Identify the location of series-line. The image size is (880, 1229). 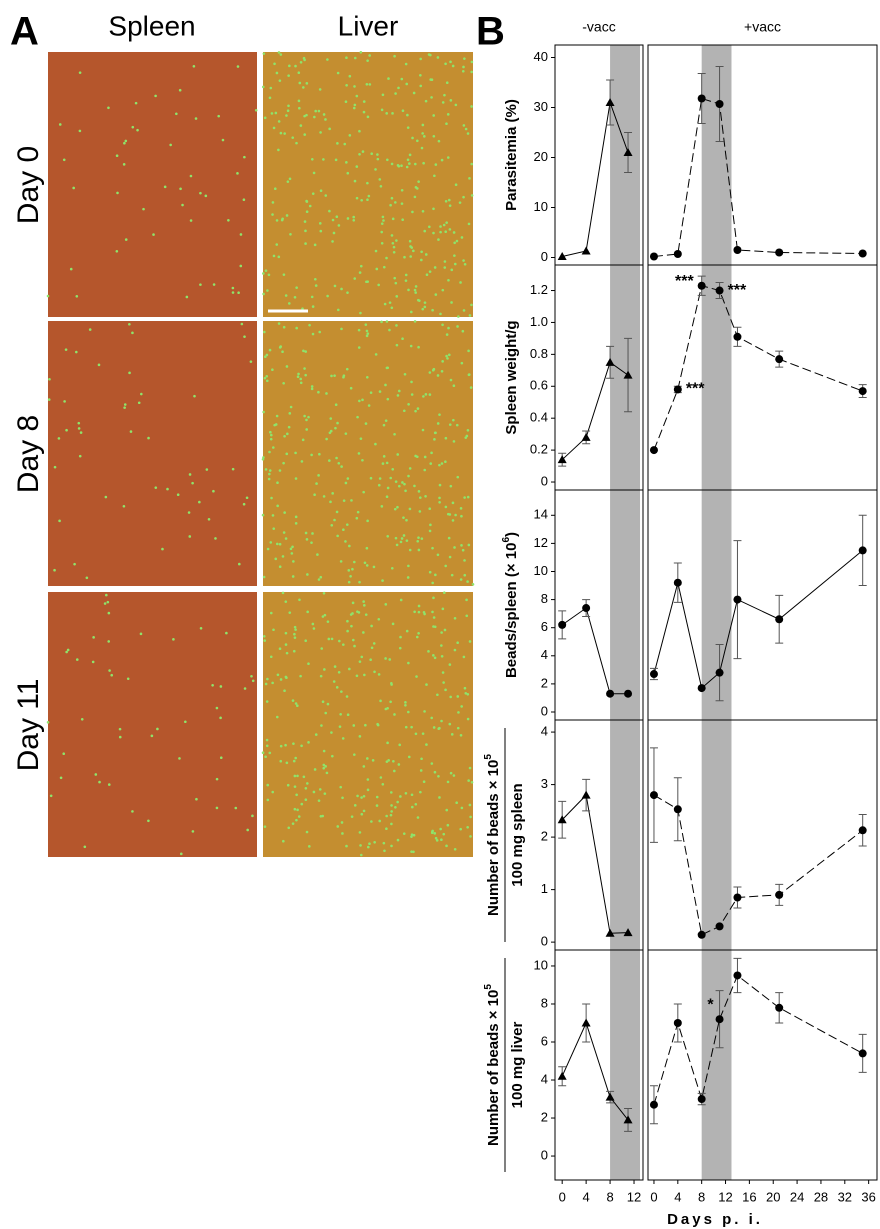
(758, 368).